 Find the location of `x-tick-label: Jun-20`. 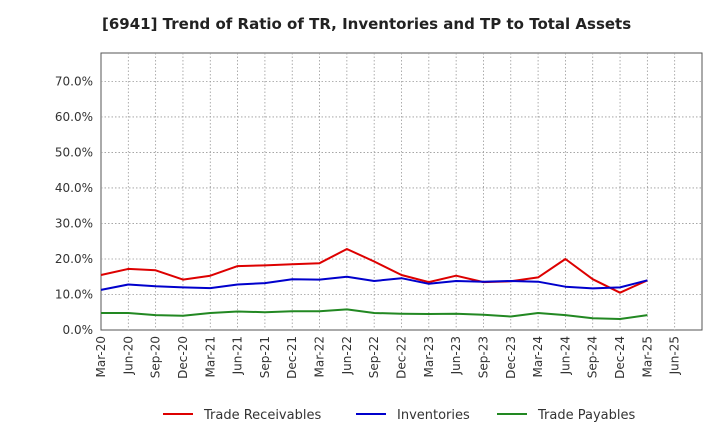

x-tick-label: Jun-20 is located at coordinates (128, 355).